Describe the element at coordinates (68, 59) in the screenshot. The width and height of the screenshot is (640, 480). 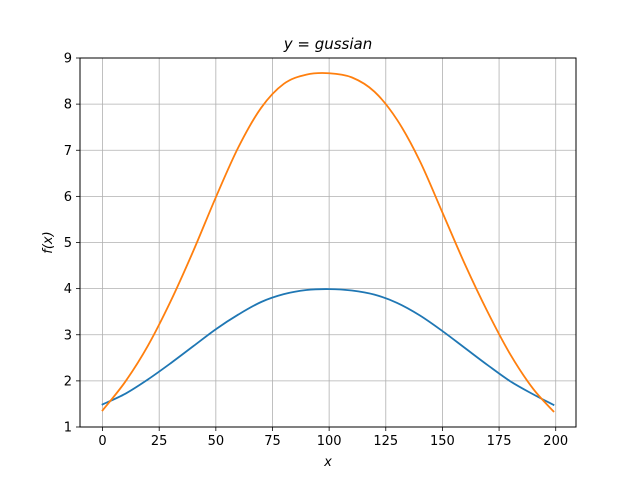
I see `y-tick-label: 9` at that location.